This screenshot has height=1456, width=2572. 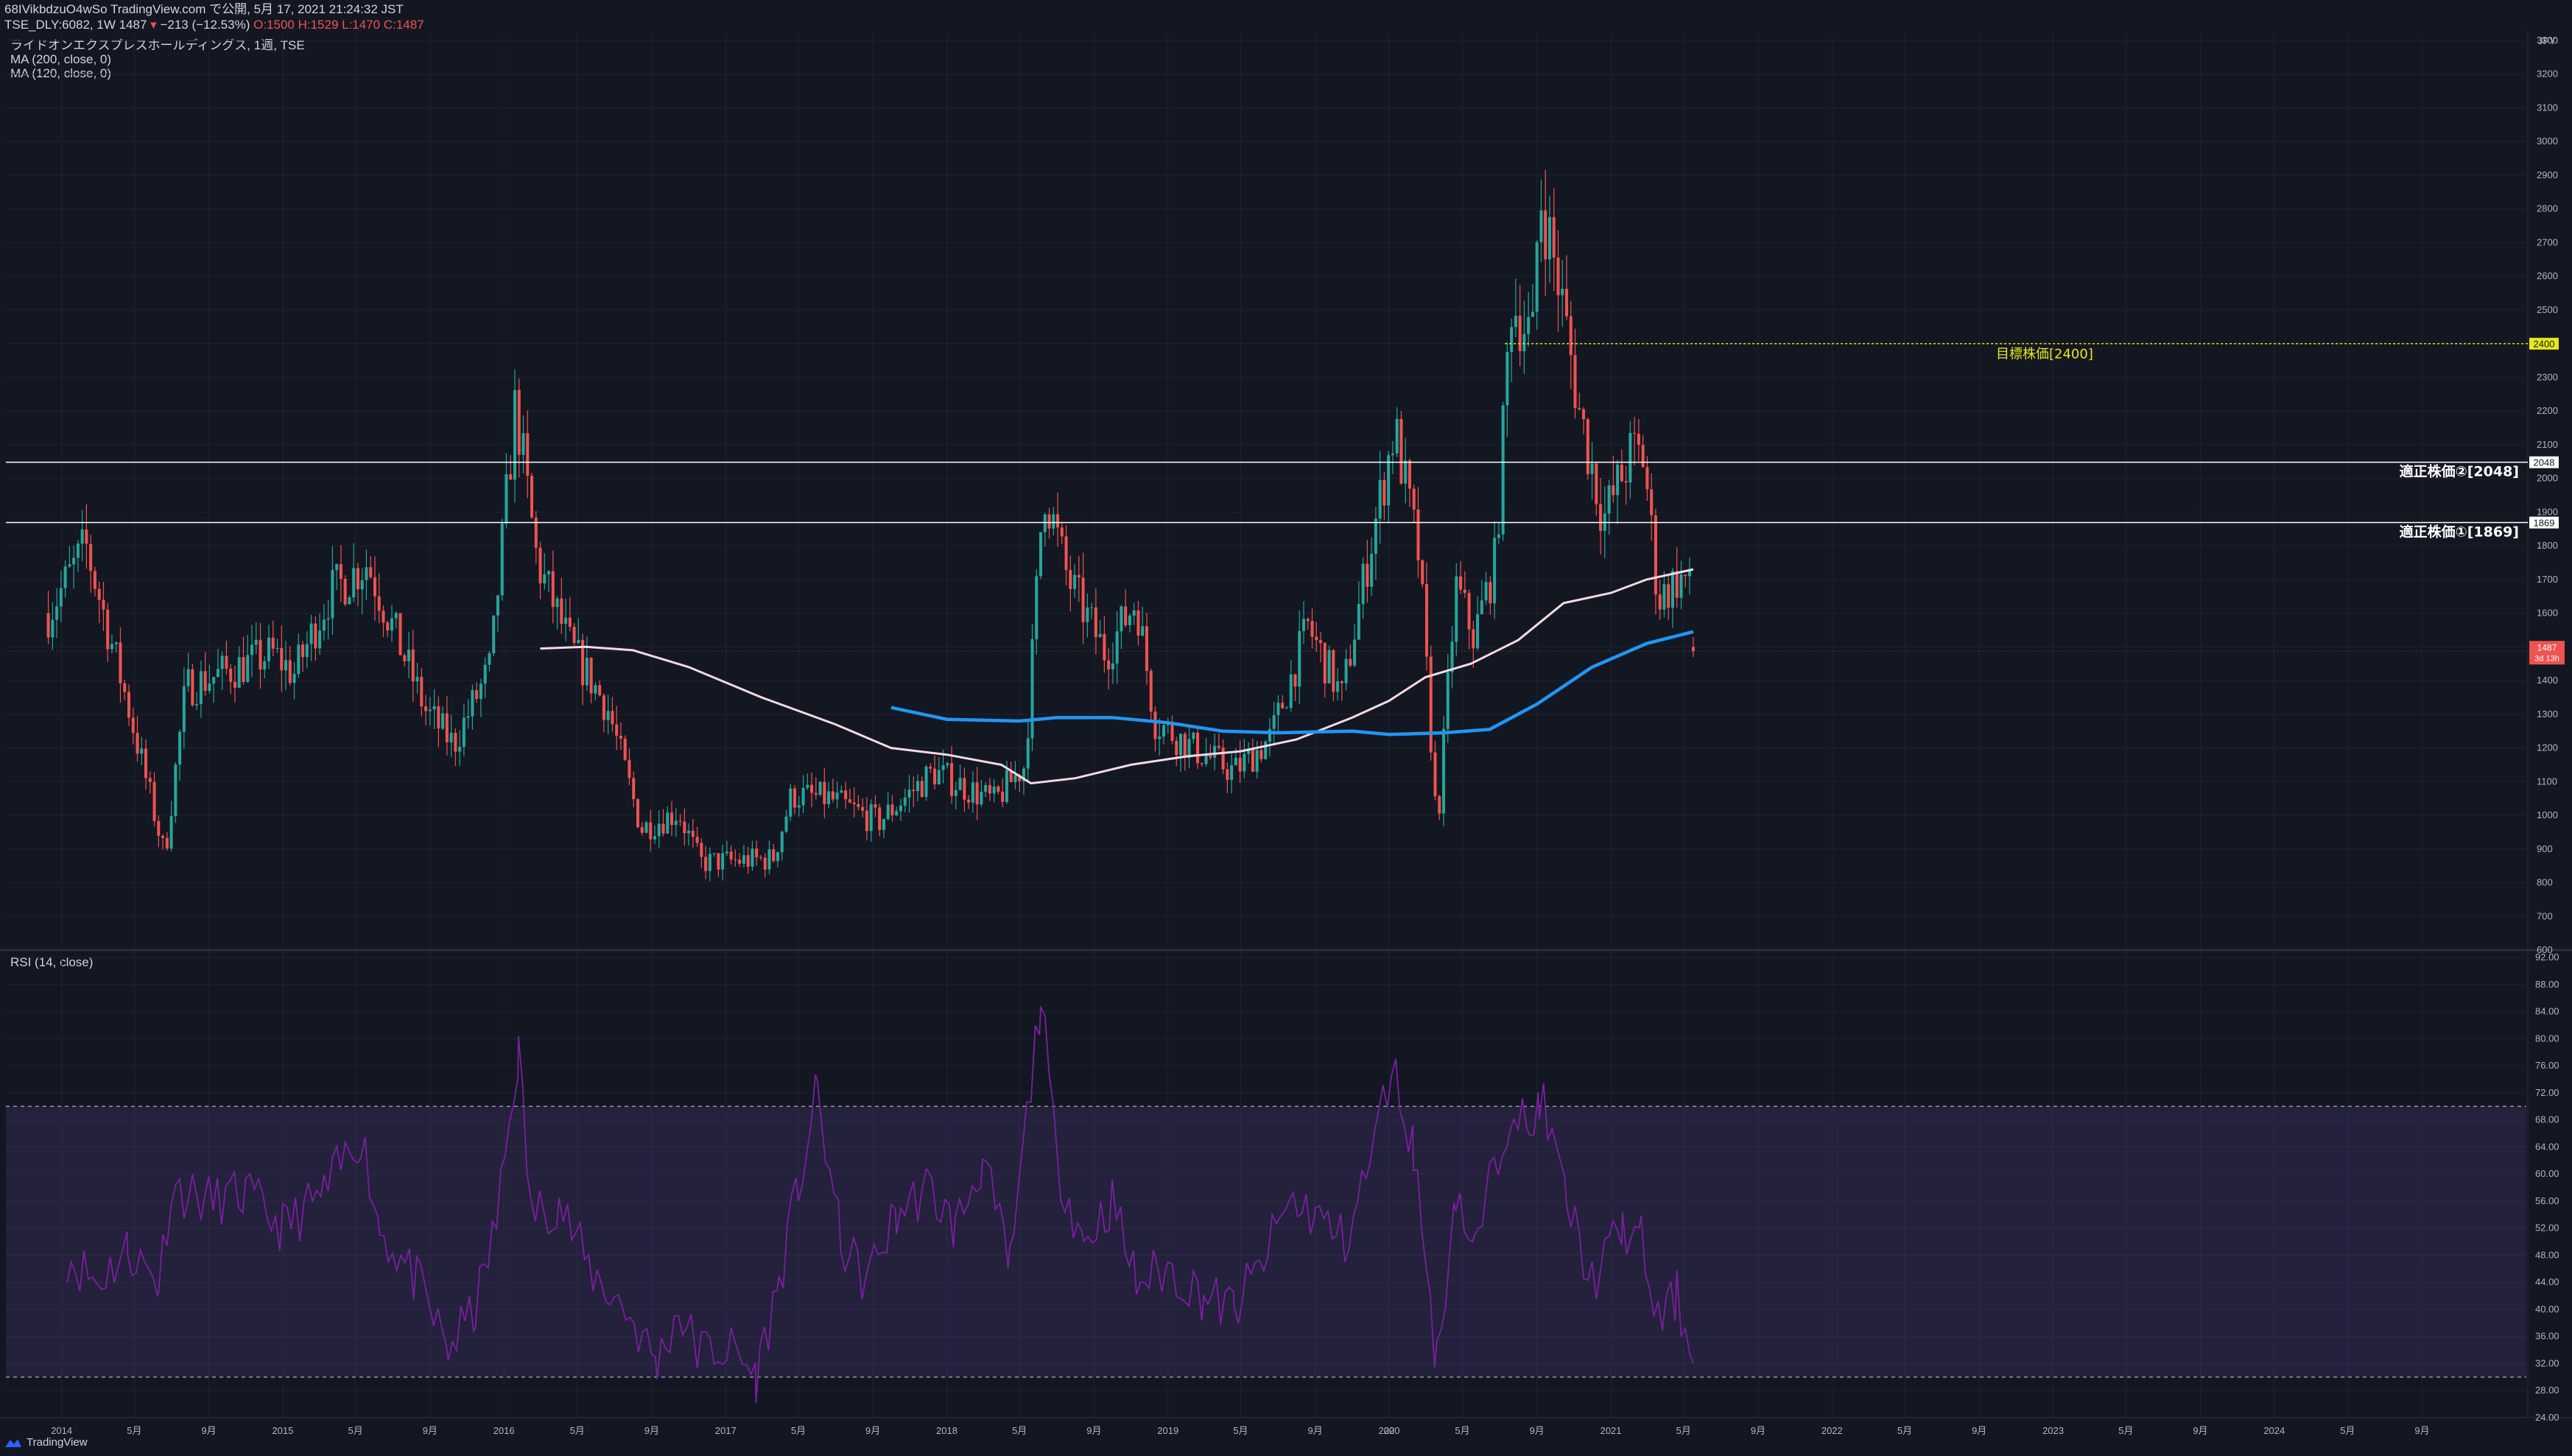 What do you see at coordinates (504, 1430) in the screenshot?
I see `time-tick-label: 2016` at bounding box center [504, 1430].